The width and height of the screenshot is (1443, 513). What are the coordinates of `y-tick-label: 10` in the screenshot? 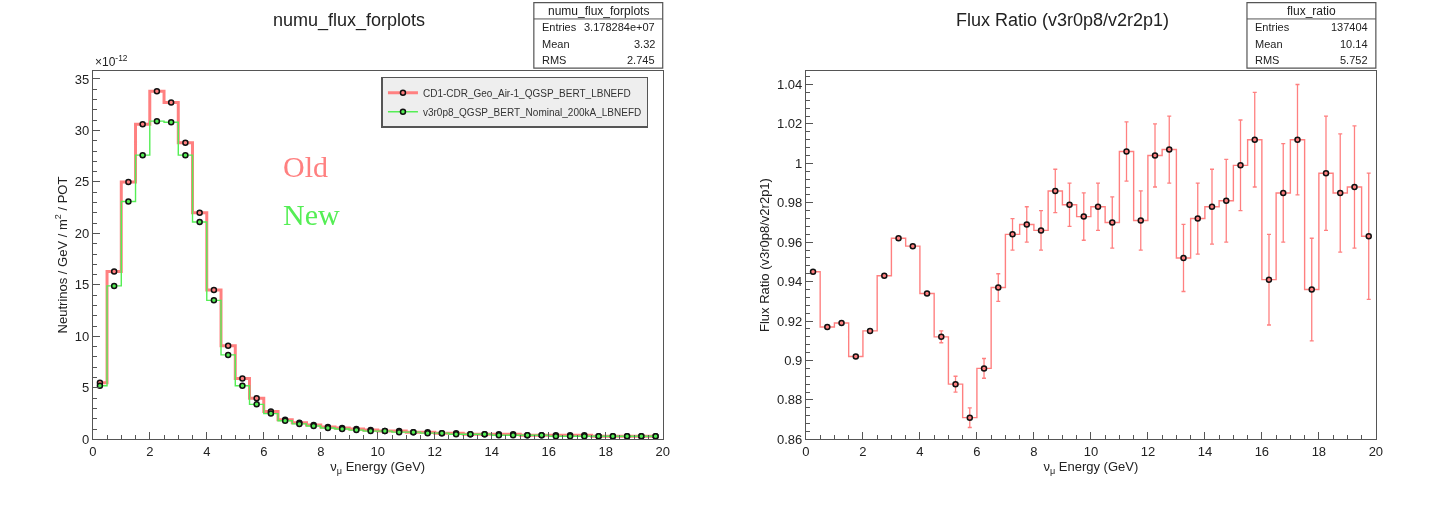 It's located at (82, 336).